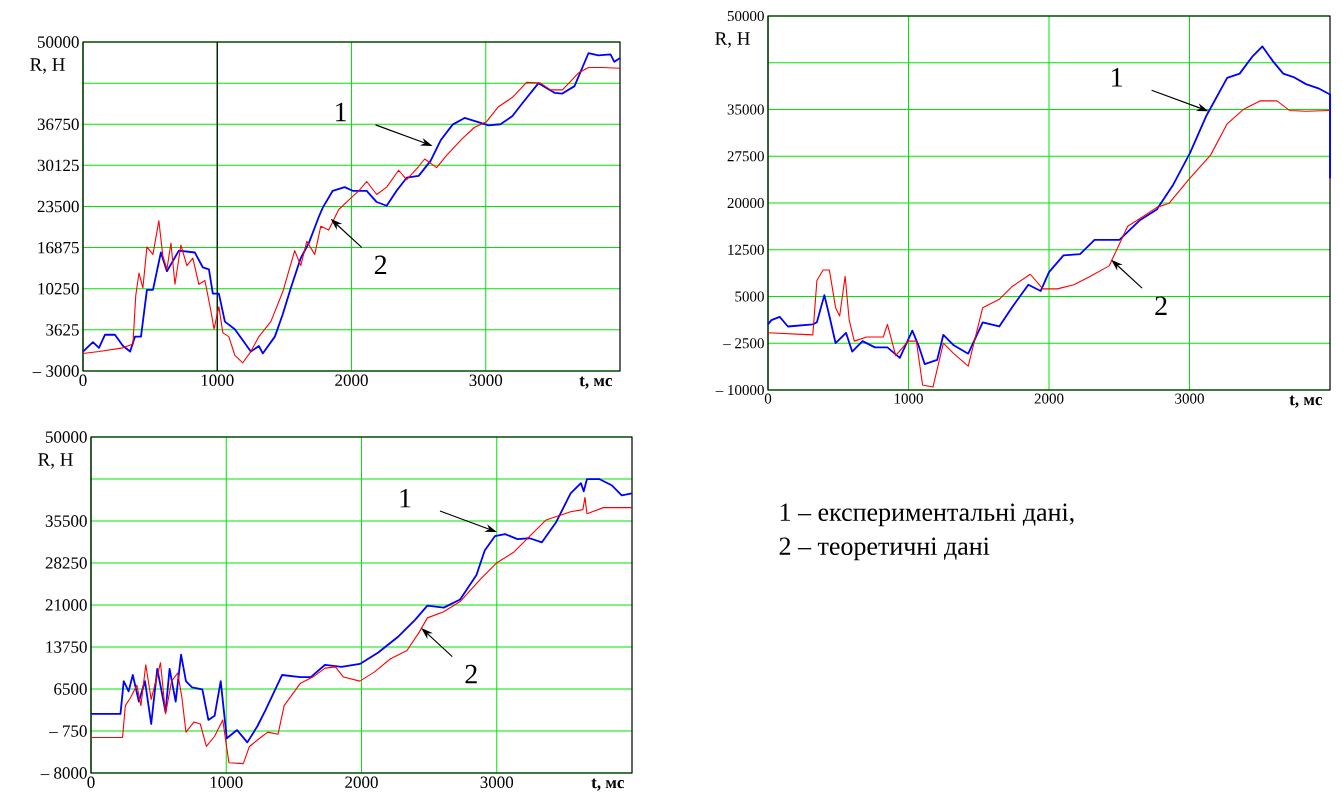 This screenshot has width=1342, height=804. What do you see at coordinates (58, 206) in the screenshot?
I see `y-tick-label: 23500` at bounding box center [58, 206].